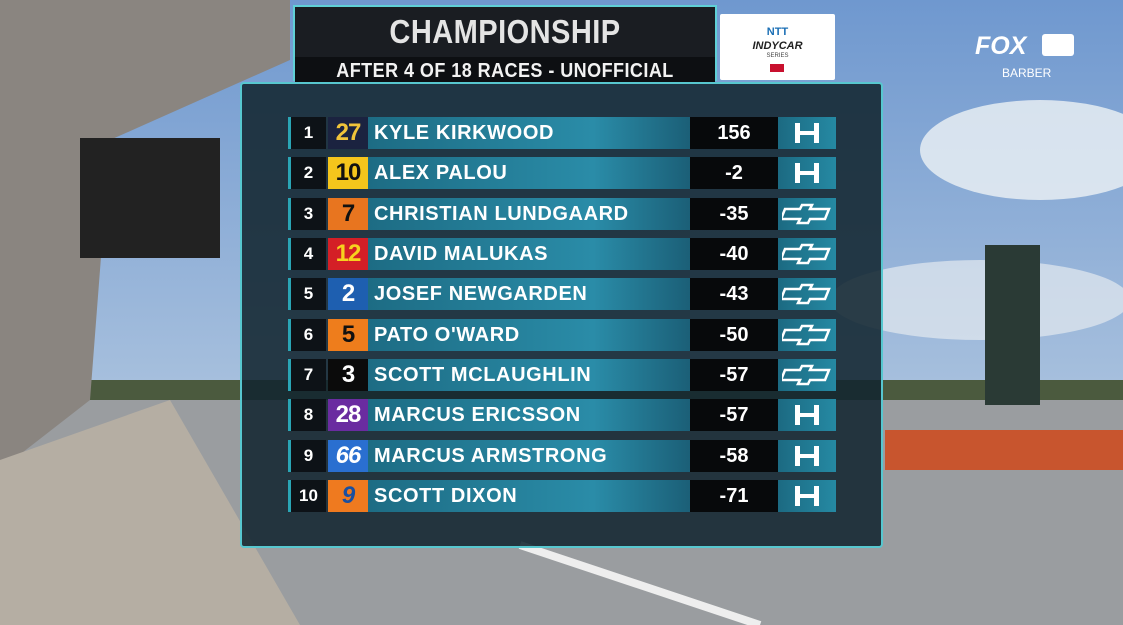  I want to click on standings-row: 4 12 DAVID MALUKAS -40, so click(562, 254).